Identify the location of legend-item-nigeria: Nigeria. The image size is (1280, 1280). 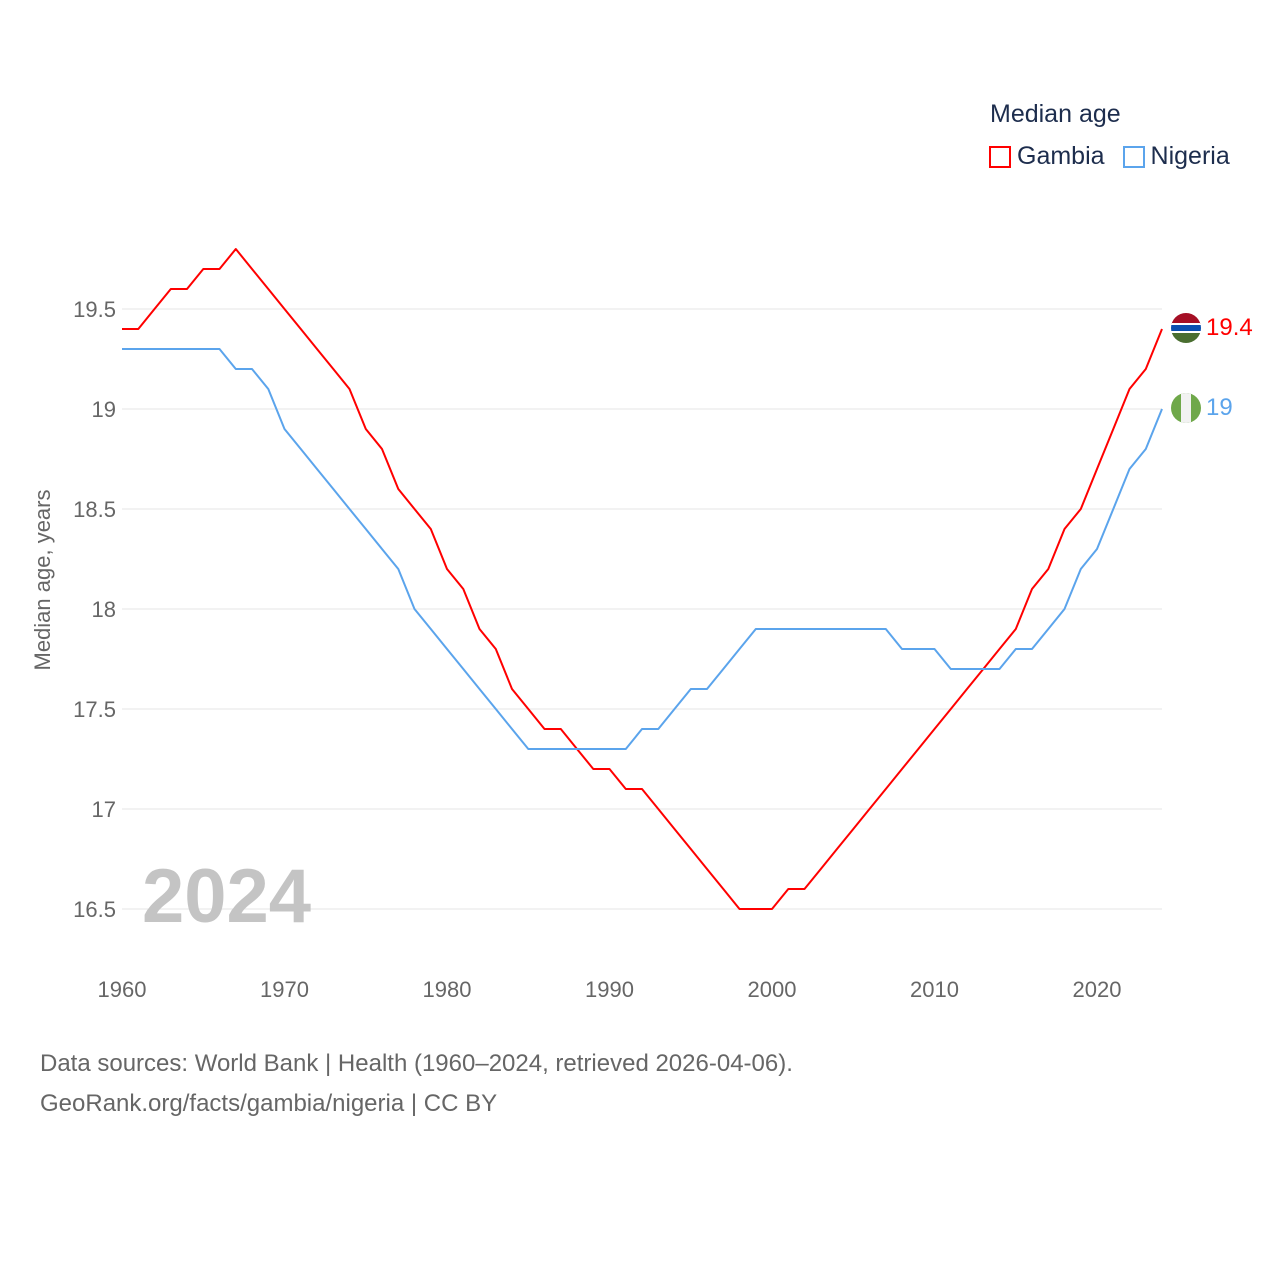
(1176, 156).